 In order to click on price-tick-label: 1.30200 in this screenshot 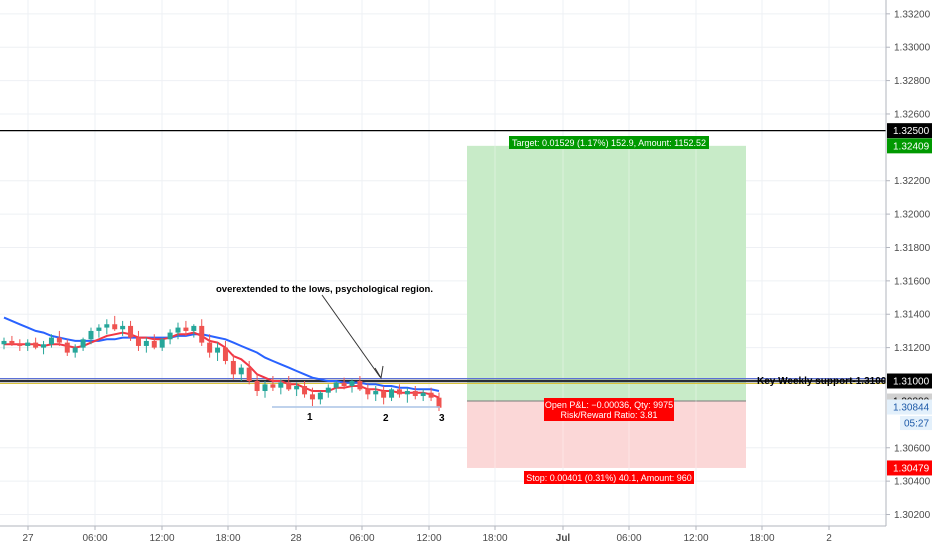, I will do `click(912, 515)`.